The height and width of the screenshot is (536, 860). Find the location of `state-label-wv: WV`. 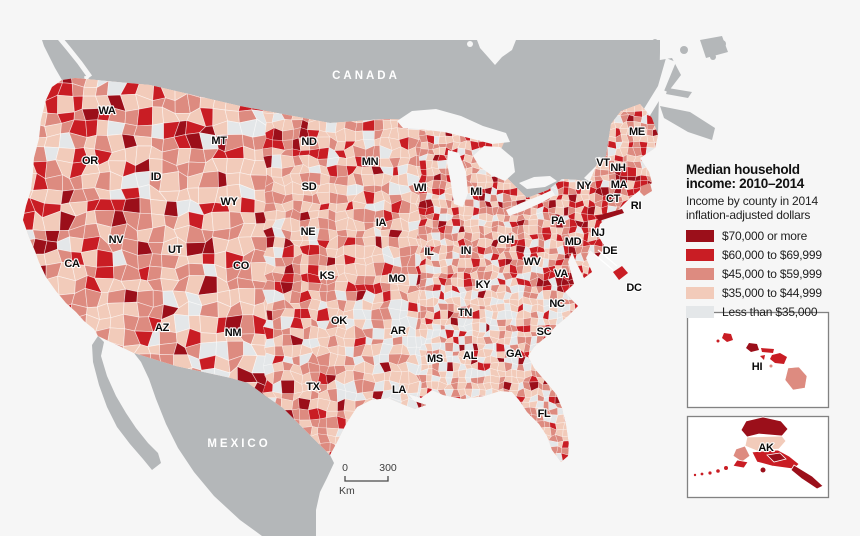

state-label-wv: WV is located at coordinates (532, 262).